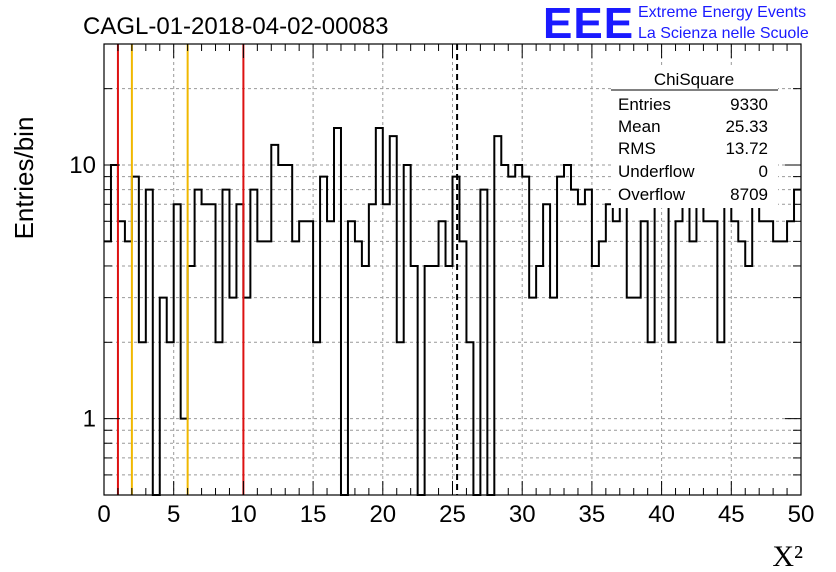 The image size is (836, 572). What do you see at coordinates (589, 24) in the screenshot?
I see `eee-logo: EEE` at bounding box center [589, 24].